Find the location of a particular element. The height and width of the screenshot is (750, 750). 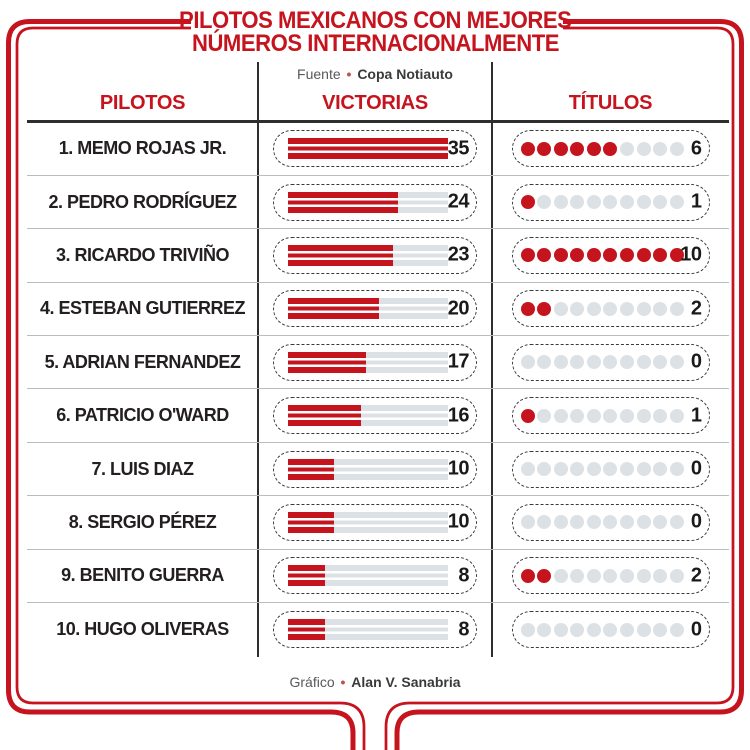

pilot-name: 3. RICARDO TRIVIÑO is located at coordinates (142, 254).